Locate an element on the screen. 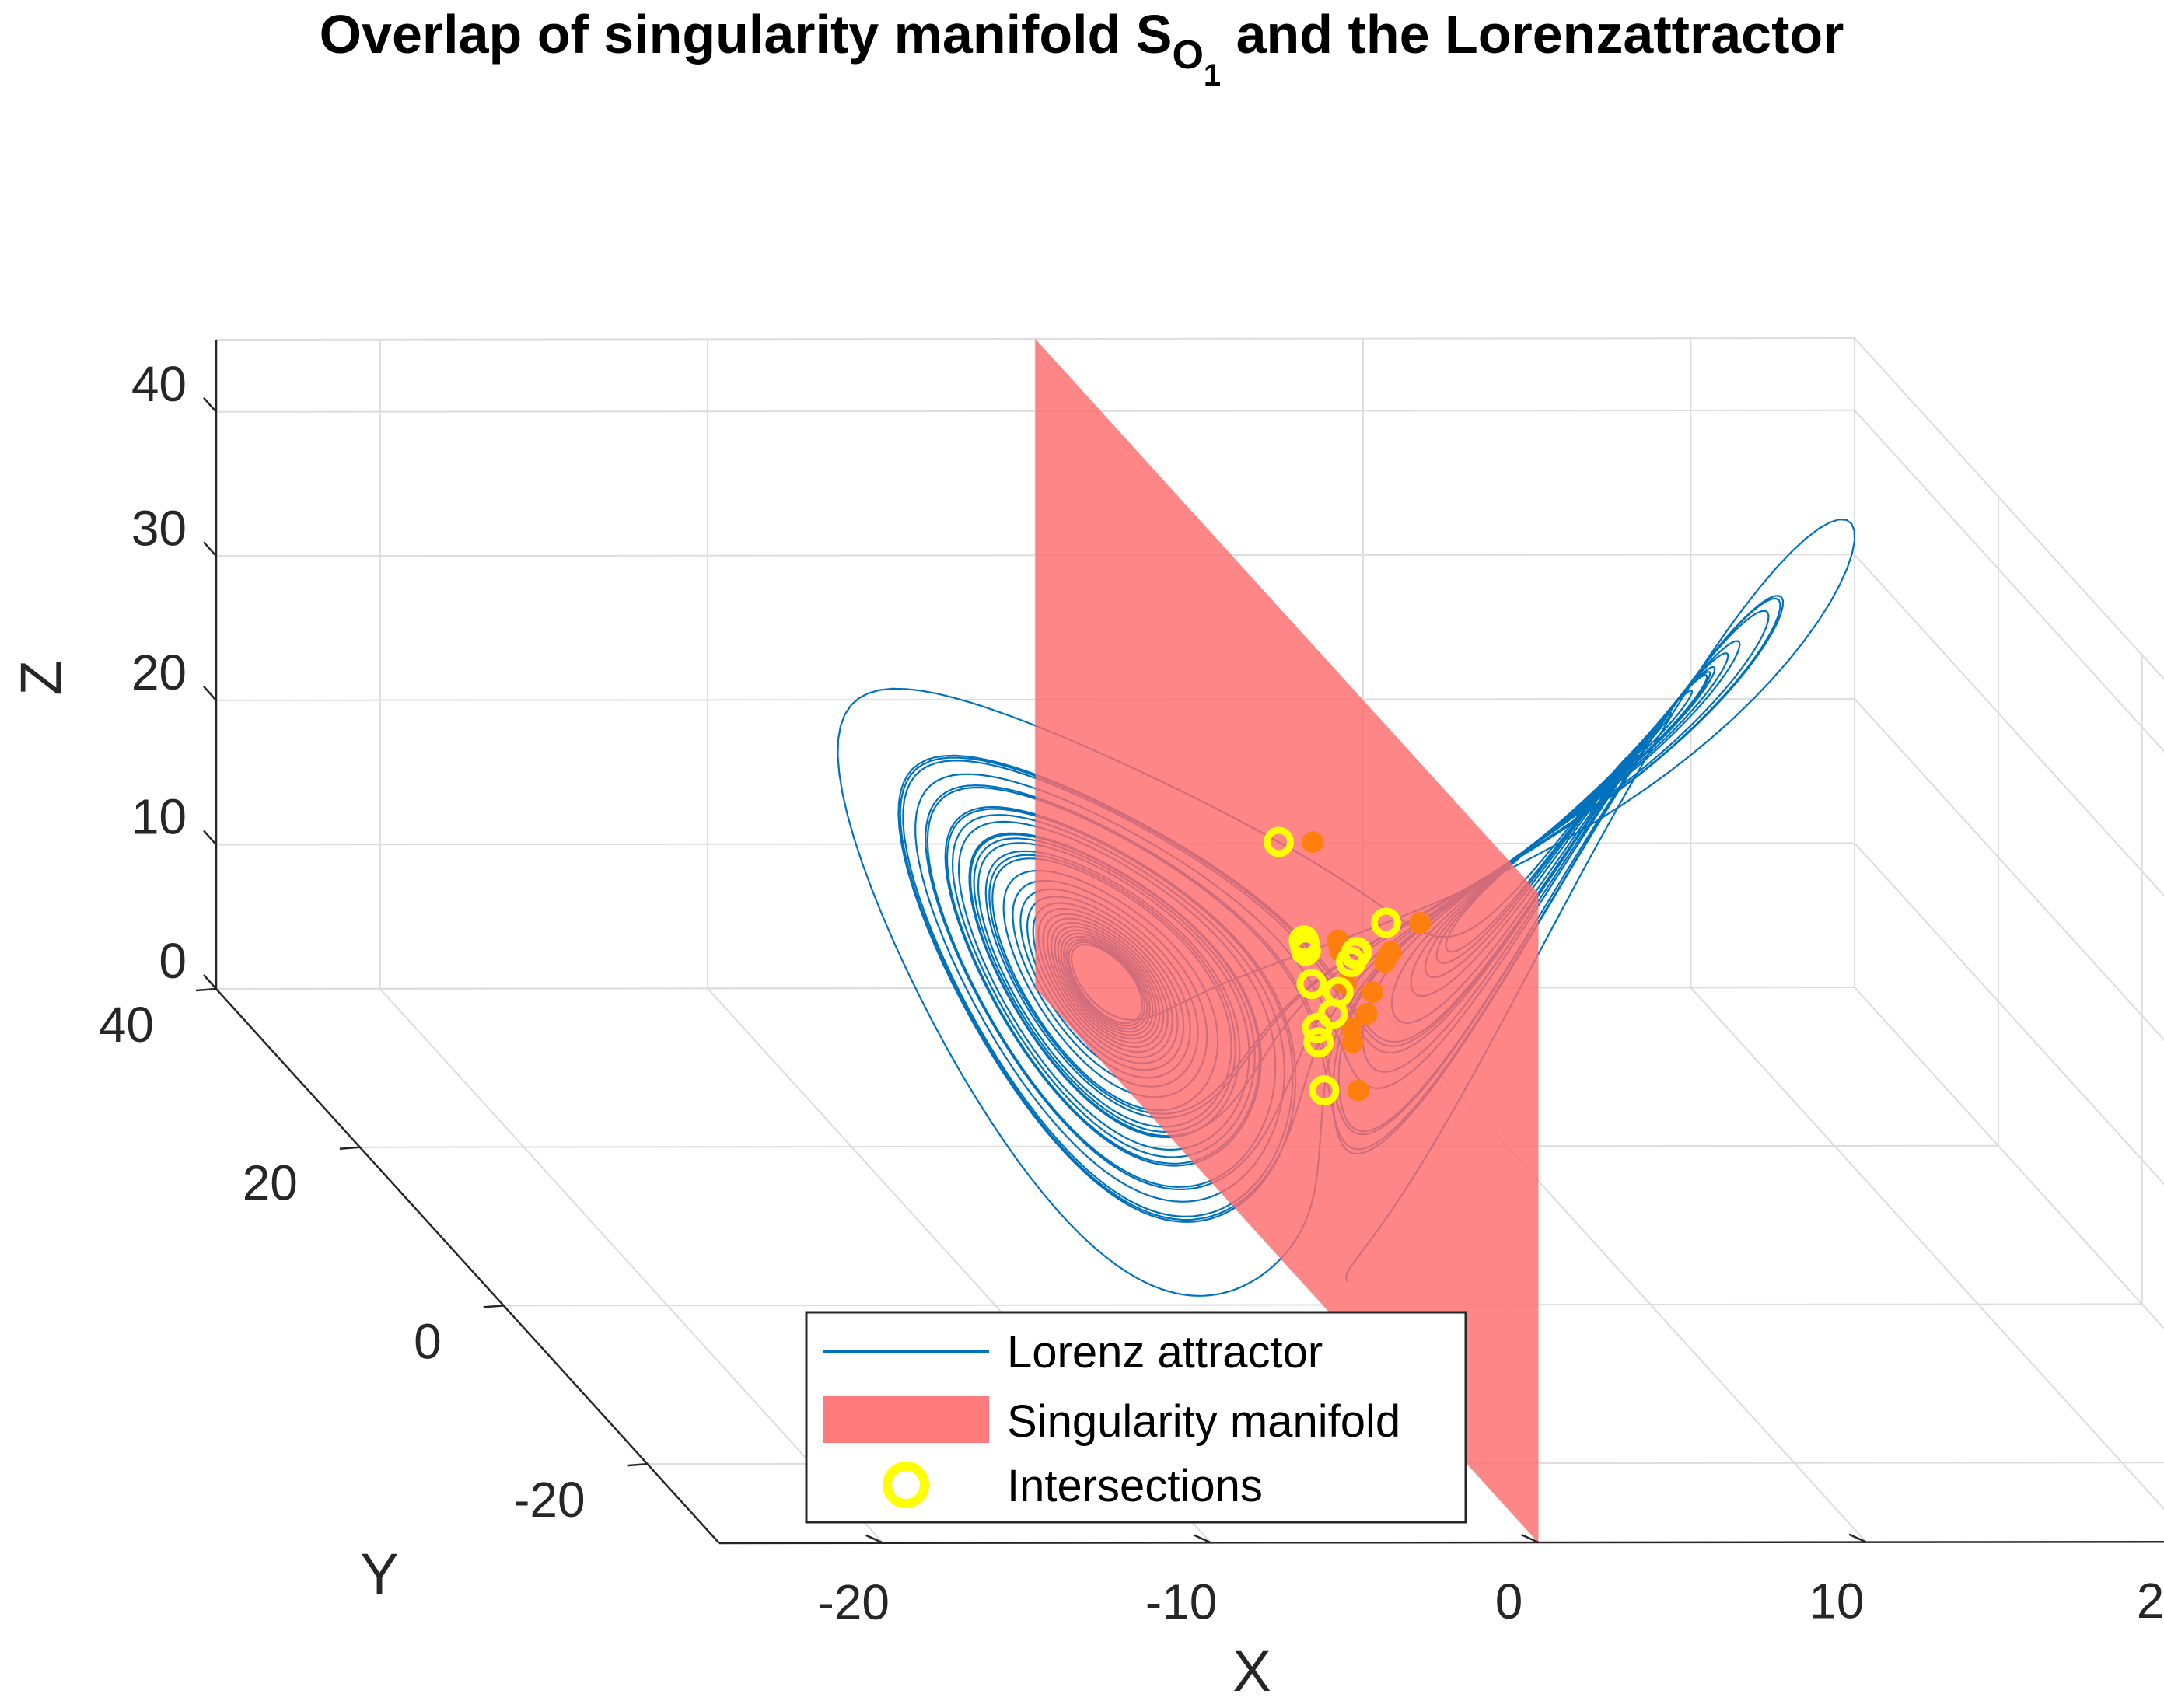  legend-label-manifold: Singularity manifold is located at coordinates (1203, 1421).